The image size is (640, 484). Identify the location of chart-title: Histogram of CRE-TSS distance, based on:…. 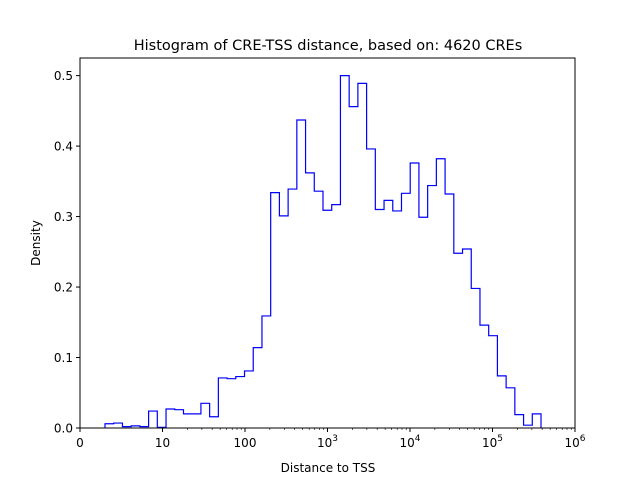
(328, 46).